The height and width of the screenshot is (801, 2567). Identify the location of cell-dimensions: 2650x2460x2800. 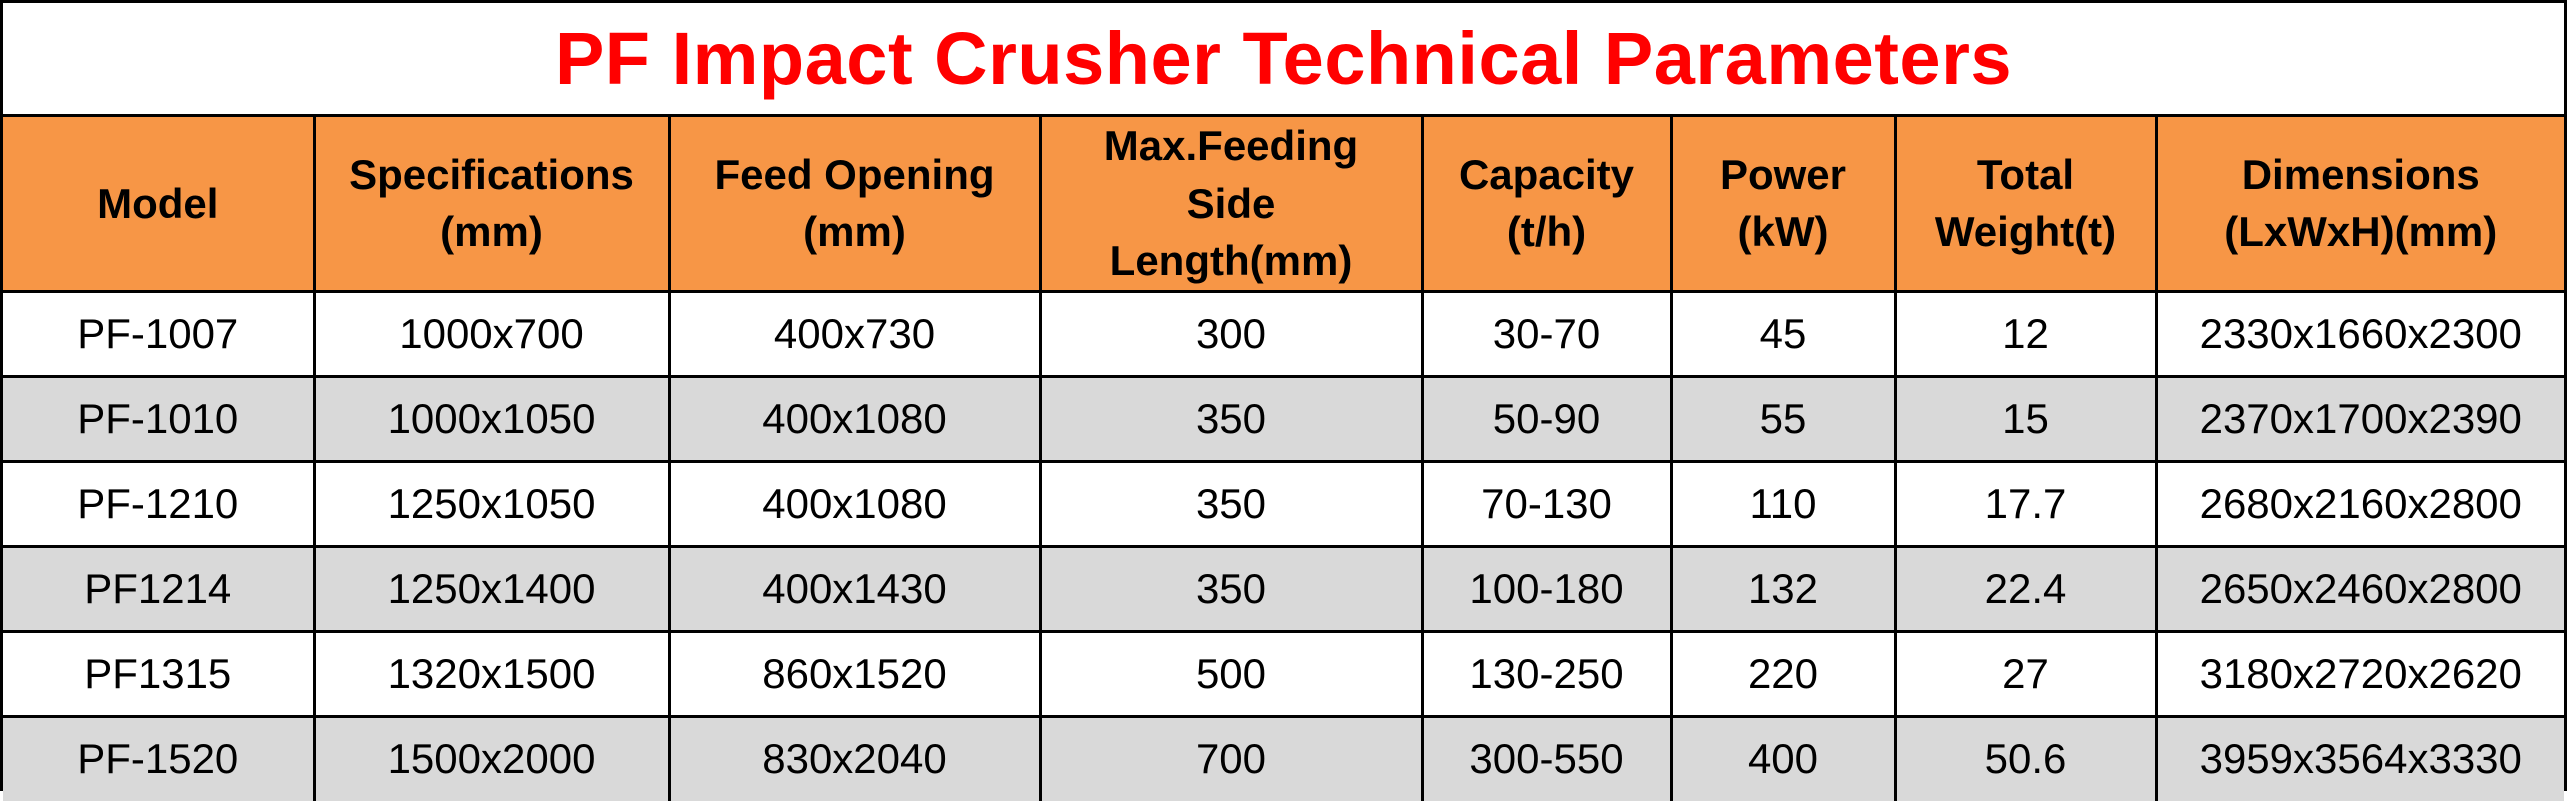
(2359, 588).